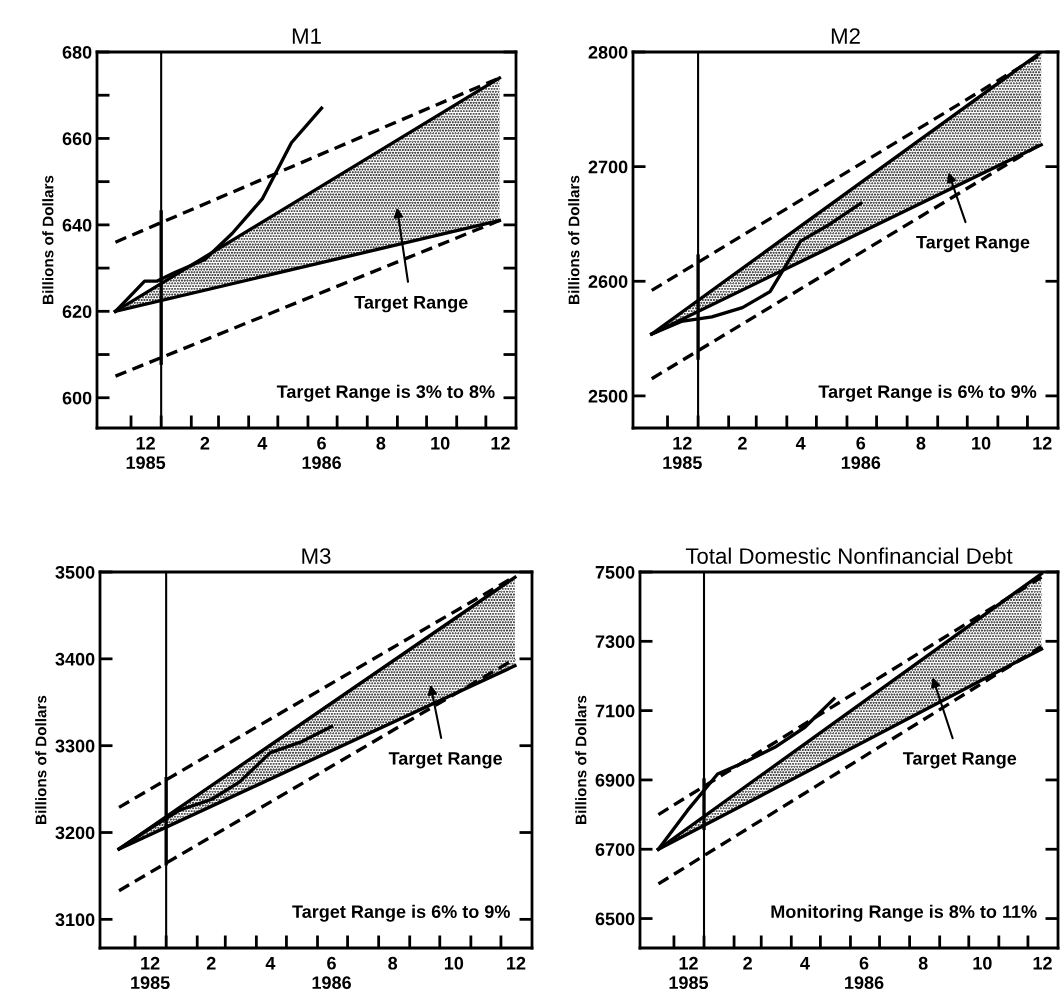 The image size is (1064, 1001). What do you see at coordinates (845, 36) in the screenshot?
I see `chart-title: M2` at bounding box center [845, 36].